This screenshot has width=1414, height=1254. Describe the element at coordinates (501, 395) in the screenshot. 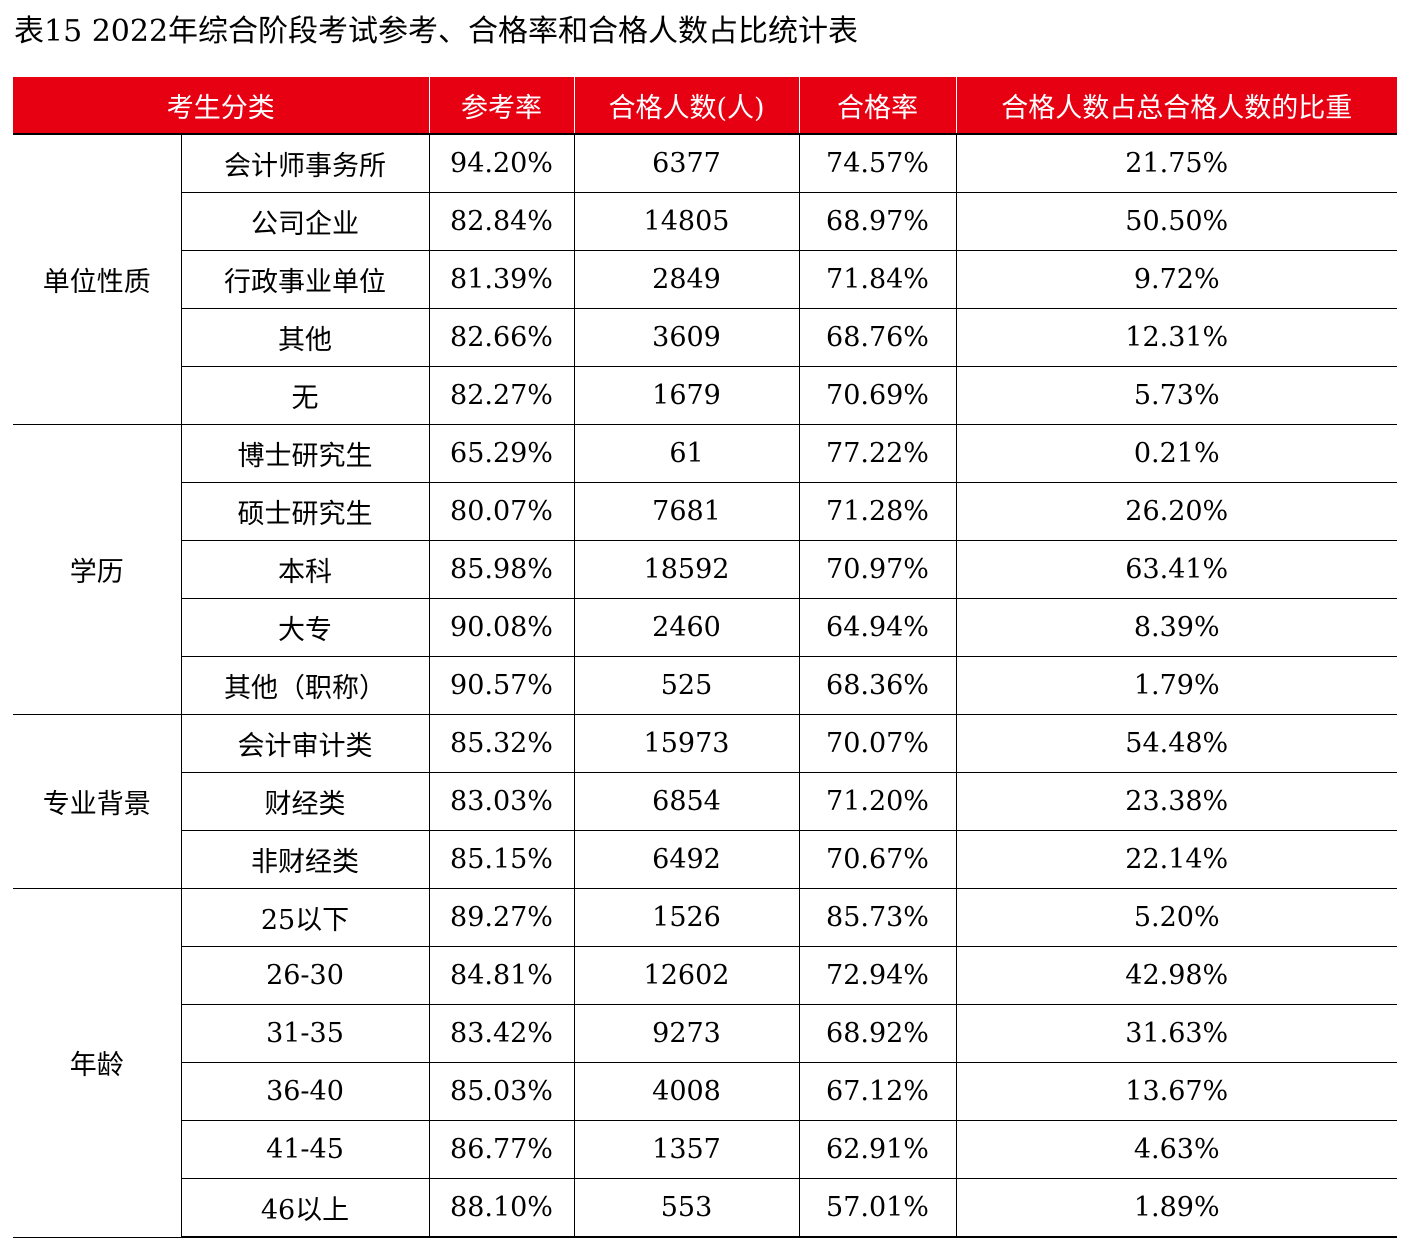

I see `participation-rate-cell: 82.27%` at that location.